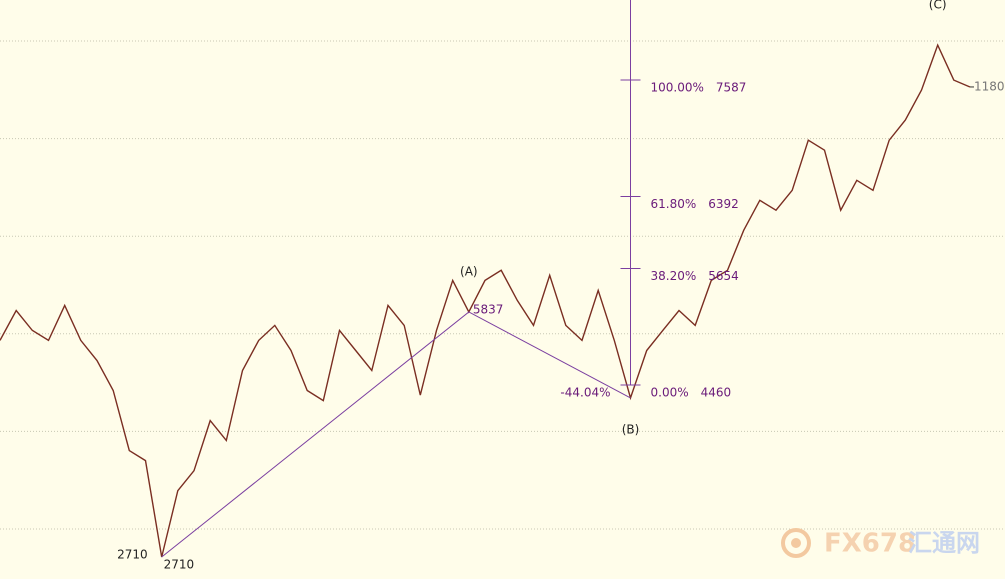 Image resolution: width=1005 pixels, height=579 pixels. What do you see at coordinates (674, 204) in the screenshot?
I see `fib-ratio-label: 61.80%` at bounding box center [674, 204].